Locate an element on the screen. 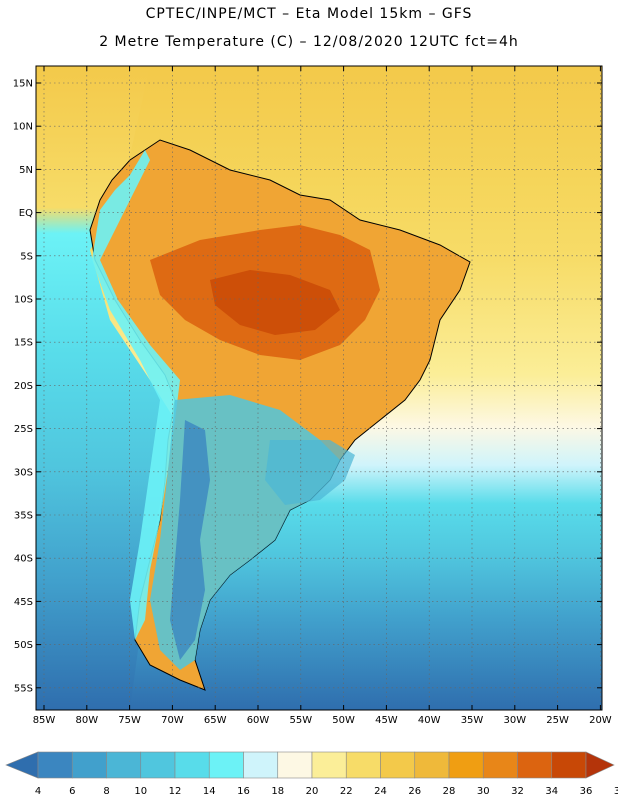  lat-label: 15S is located at coordinates (23, 343).